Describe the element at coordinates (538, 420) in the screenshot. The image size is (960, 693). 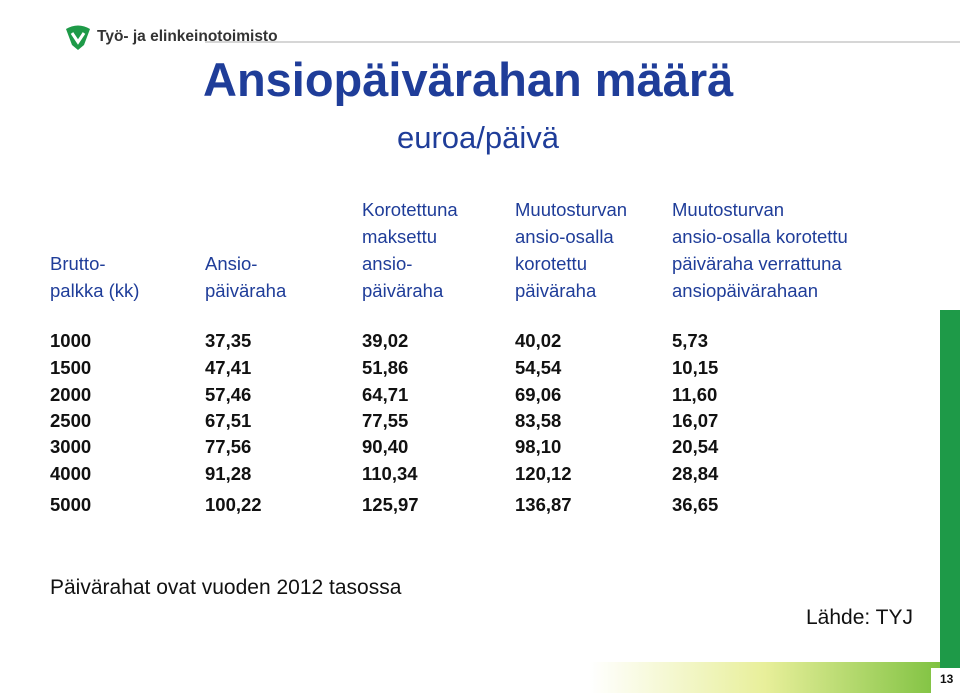
I see `table-cell: 83,58` at that location.